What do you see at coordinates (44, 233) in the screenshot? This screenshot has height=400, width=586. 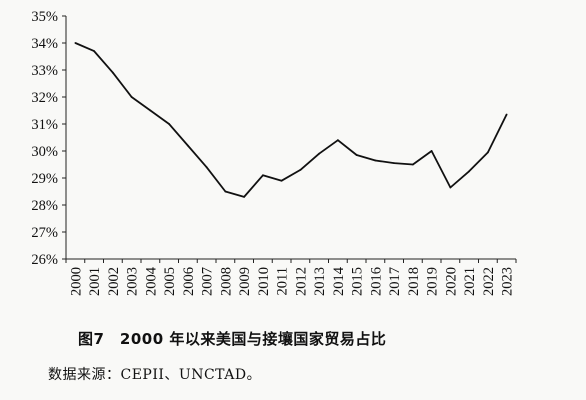 I see `y-tick-label: 27%` at bounding box center [44, 233].